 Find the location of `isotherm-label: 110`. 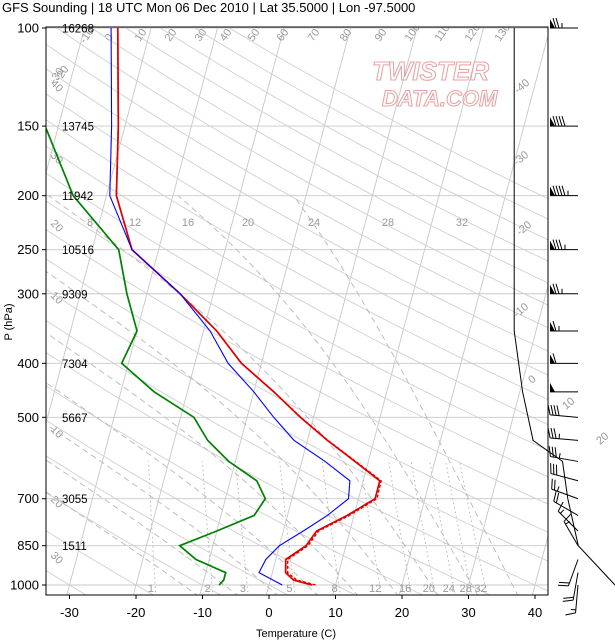

isotherm-label: 110 is located at coordinates (443, 32).